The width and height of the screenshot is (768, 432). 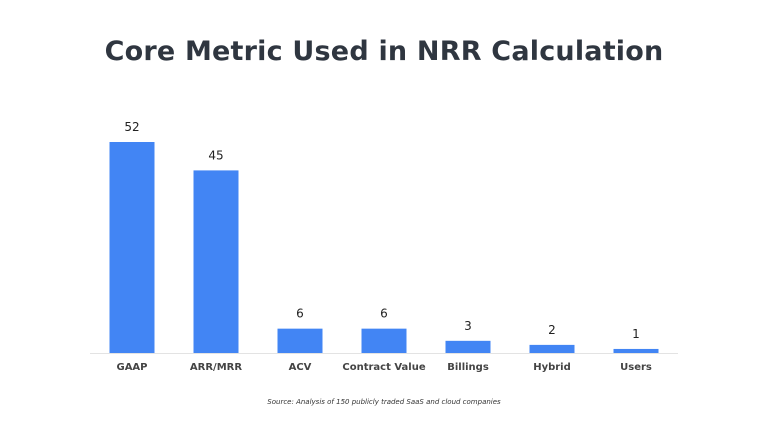 I want to click on category-label: Hybrid, so click(x=552, y=367).